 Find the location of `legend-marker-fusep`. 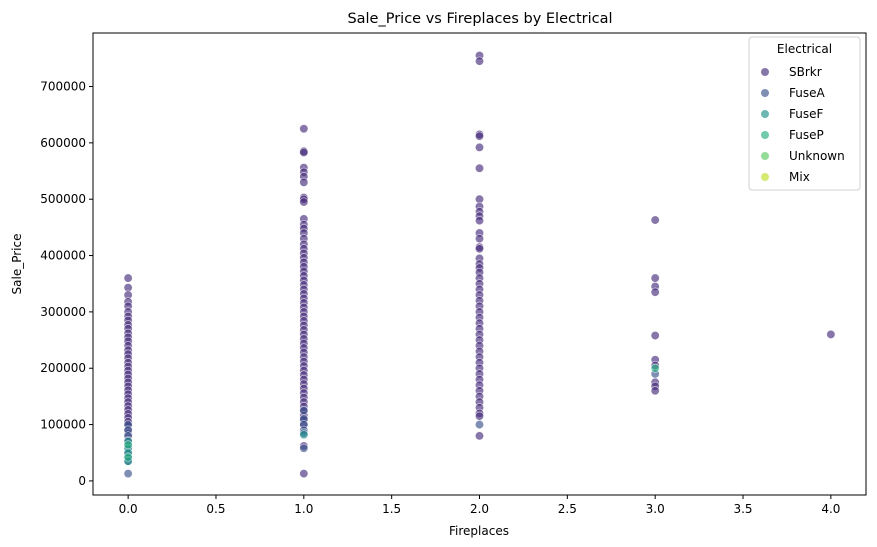

legend-marker-fusep is located at coordinates (765, 135).